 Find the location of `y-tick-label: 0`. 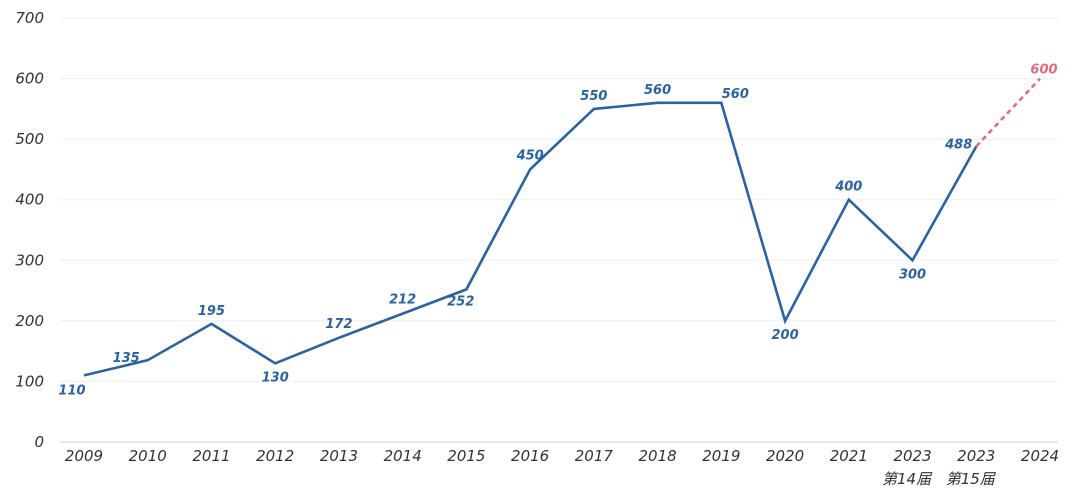

y-tick-label: 0 is located at coordinates (39, 442).